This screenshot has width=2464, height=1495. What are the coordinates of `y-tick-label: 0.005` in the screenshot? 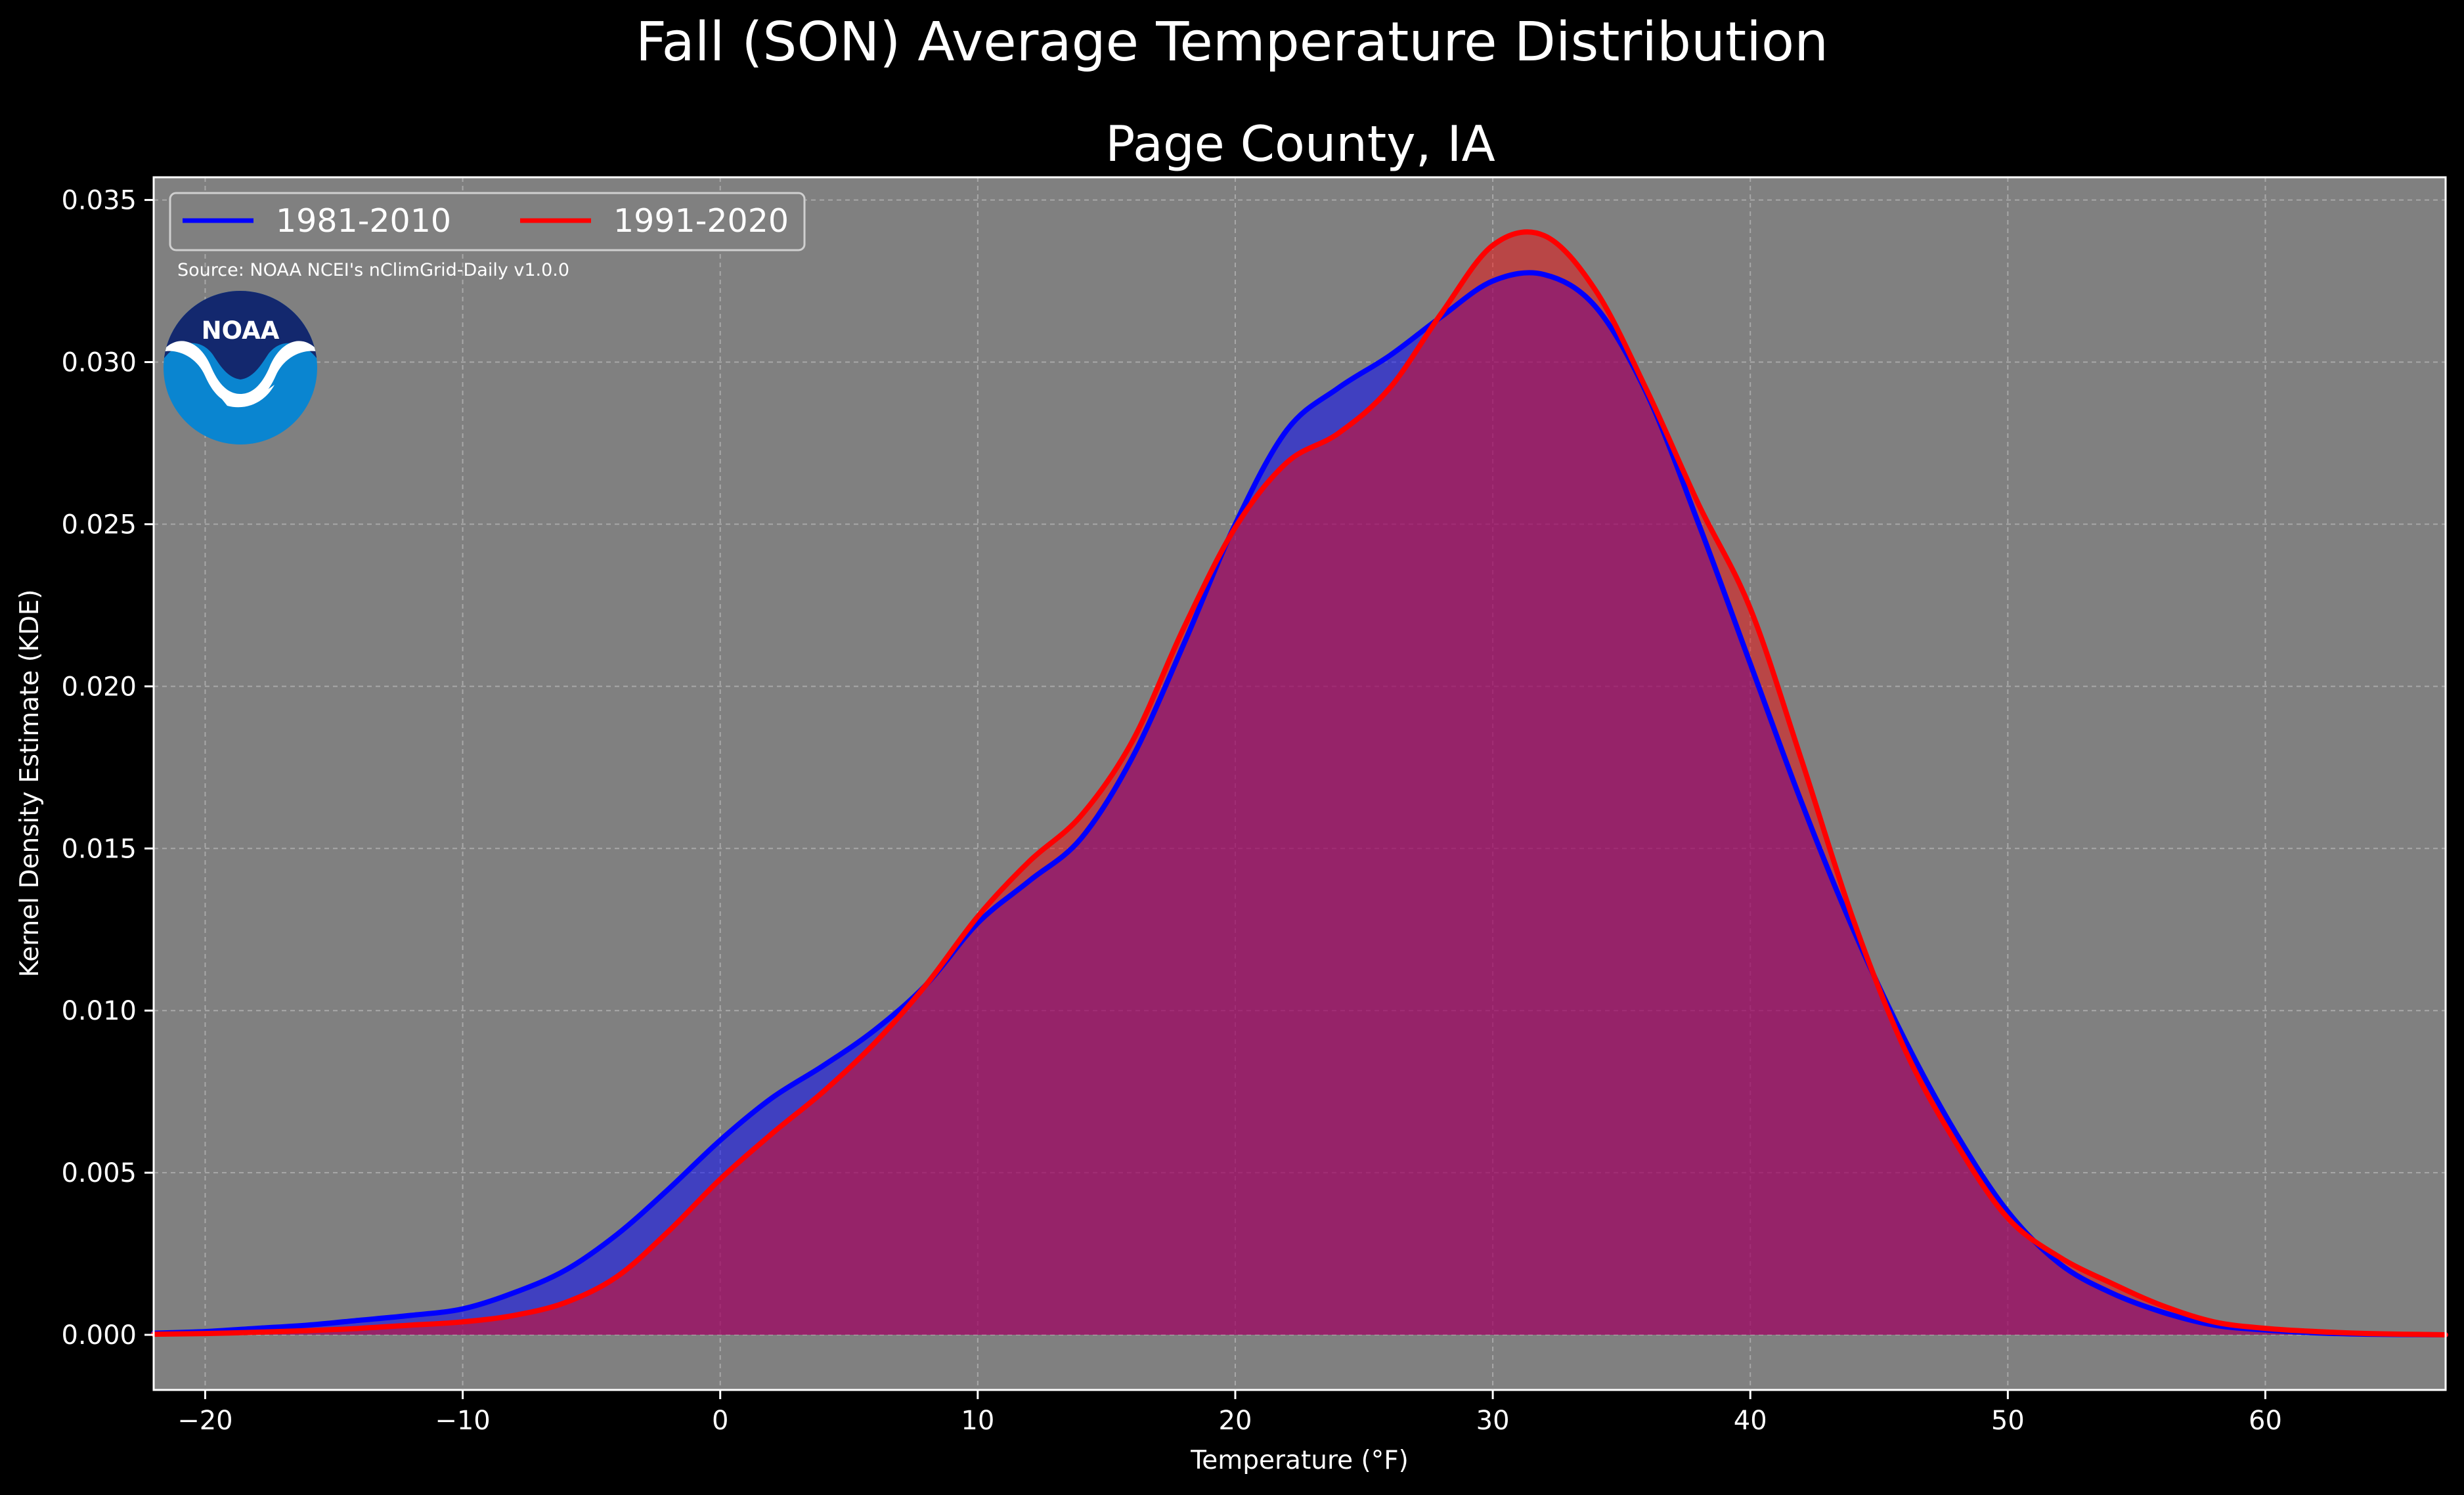 It's located at (99, 1173).